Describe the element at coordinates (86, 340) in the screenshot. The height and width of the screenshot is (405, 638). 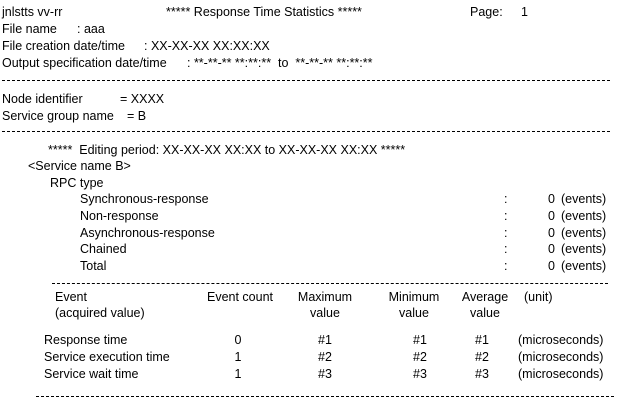
I see `event-row-name: Response time` at that location.